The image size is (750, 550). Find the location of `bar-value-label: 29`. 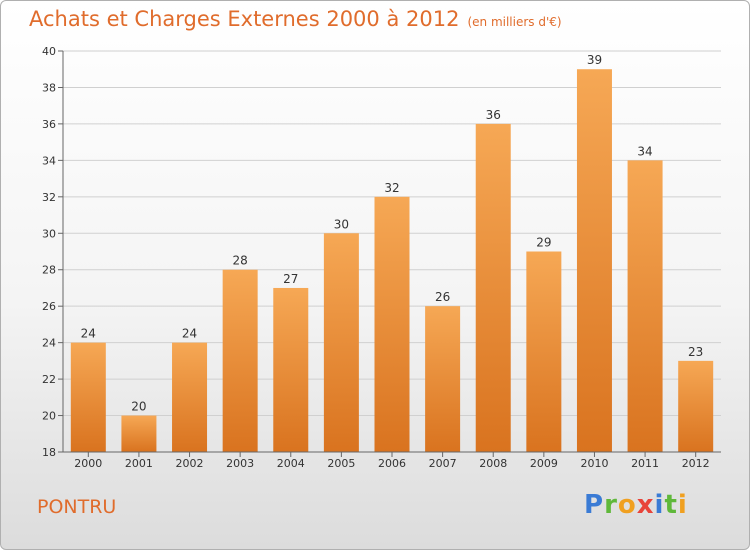

bar-value-label: 29 is located at coordinates (543, 243).